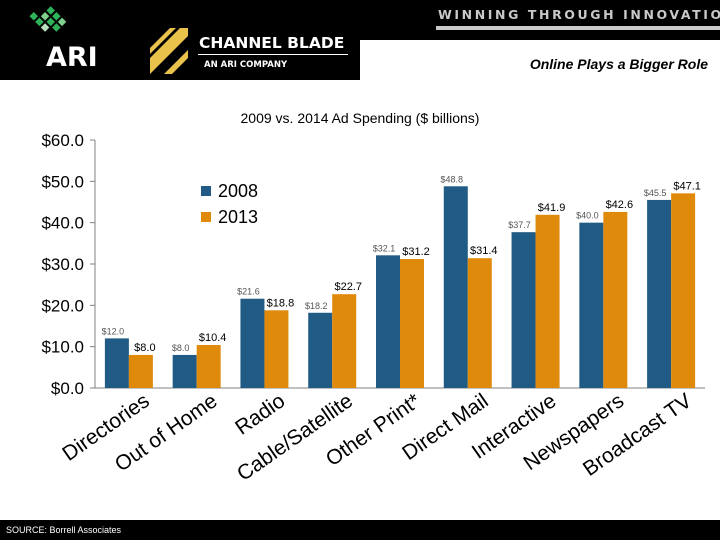 Image resolution: width=720 pixels, height=540 pixels. What do you see at coordinates (295, 437) in the screenshot?
I see `x-tick-label: Cable/Satellite` at bounding box center [295, 437].